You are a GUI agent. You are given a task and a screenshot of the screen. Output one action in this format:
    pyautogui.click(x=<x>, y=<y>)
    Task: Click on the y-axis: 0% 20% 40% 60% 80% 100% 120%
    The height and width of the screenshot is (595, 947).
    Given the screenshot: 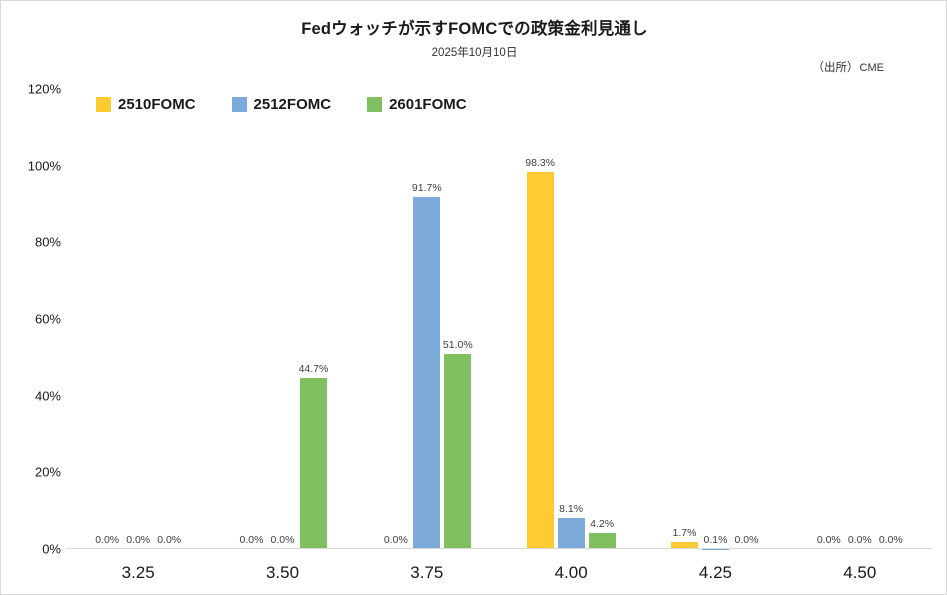 What is the action you would take?
    pyautogui.click(x=31, y=319)
    